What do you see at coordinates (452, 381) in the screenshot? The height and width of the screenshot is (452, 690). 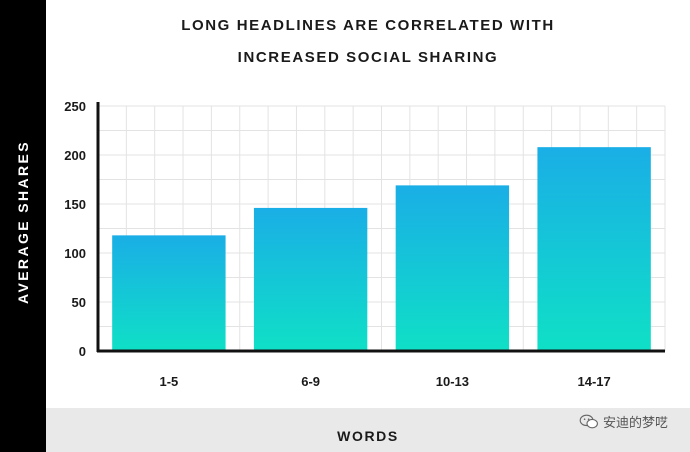 I see `x-tick-label: 10-13` at bounding box center [452, 381].